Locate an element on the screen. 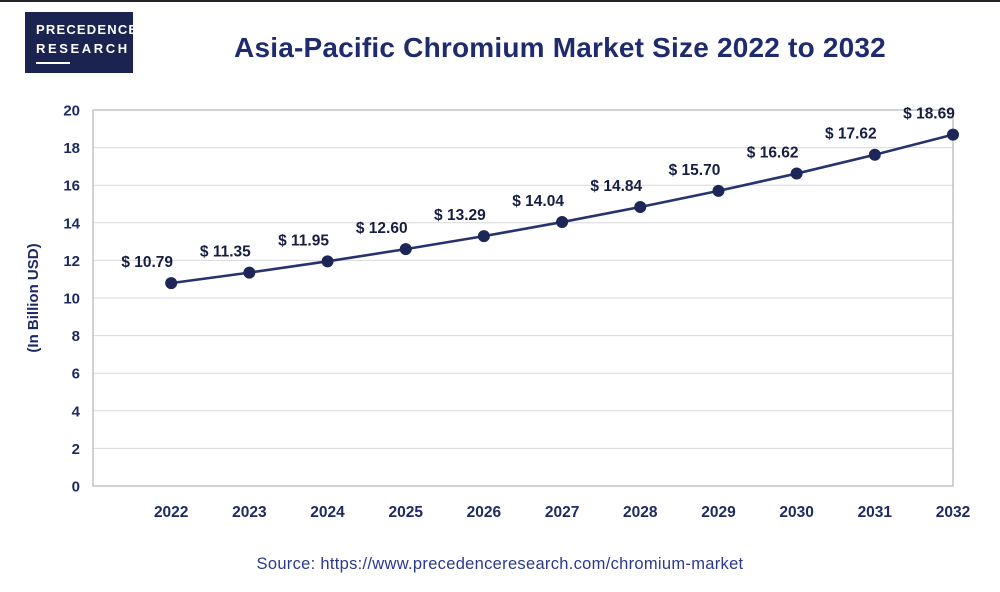 The height and width of the screenshot is (592, 1000). x-tick-label: 2025 is located at coordinates (405, 512).